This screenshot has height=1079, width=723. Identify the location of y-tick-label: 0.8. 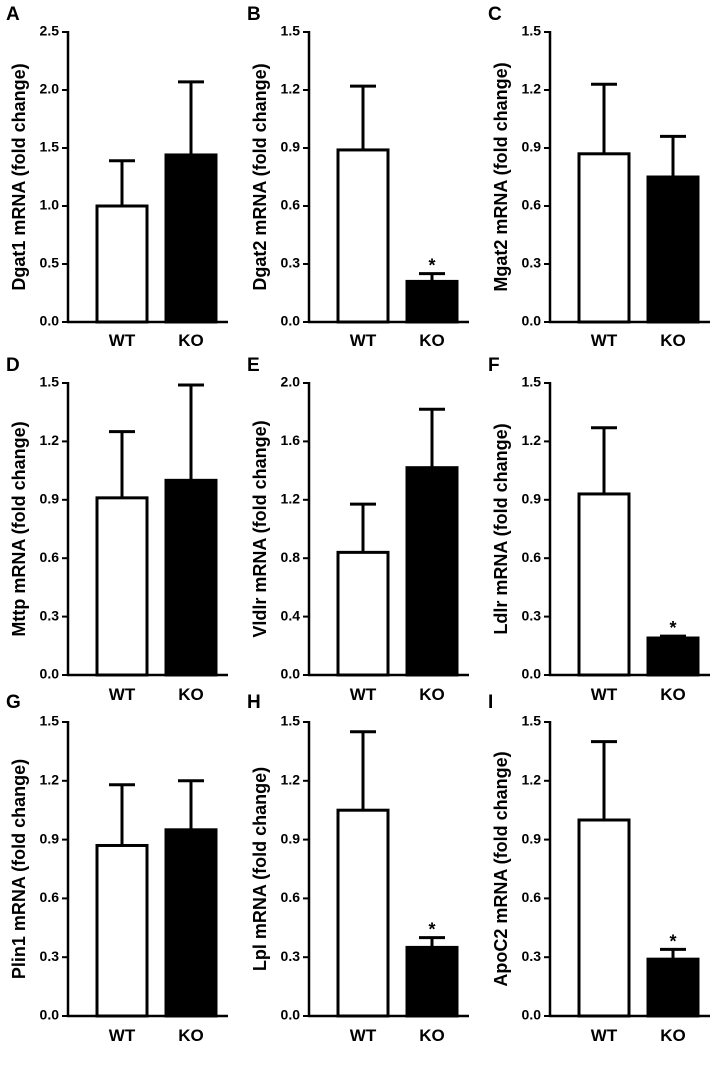
(291, 557).